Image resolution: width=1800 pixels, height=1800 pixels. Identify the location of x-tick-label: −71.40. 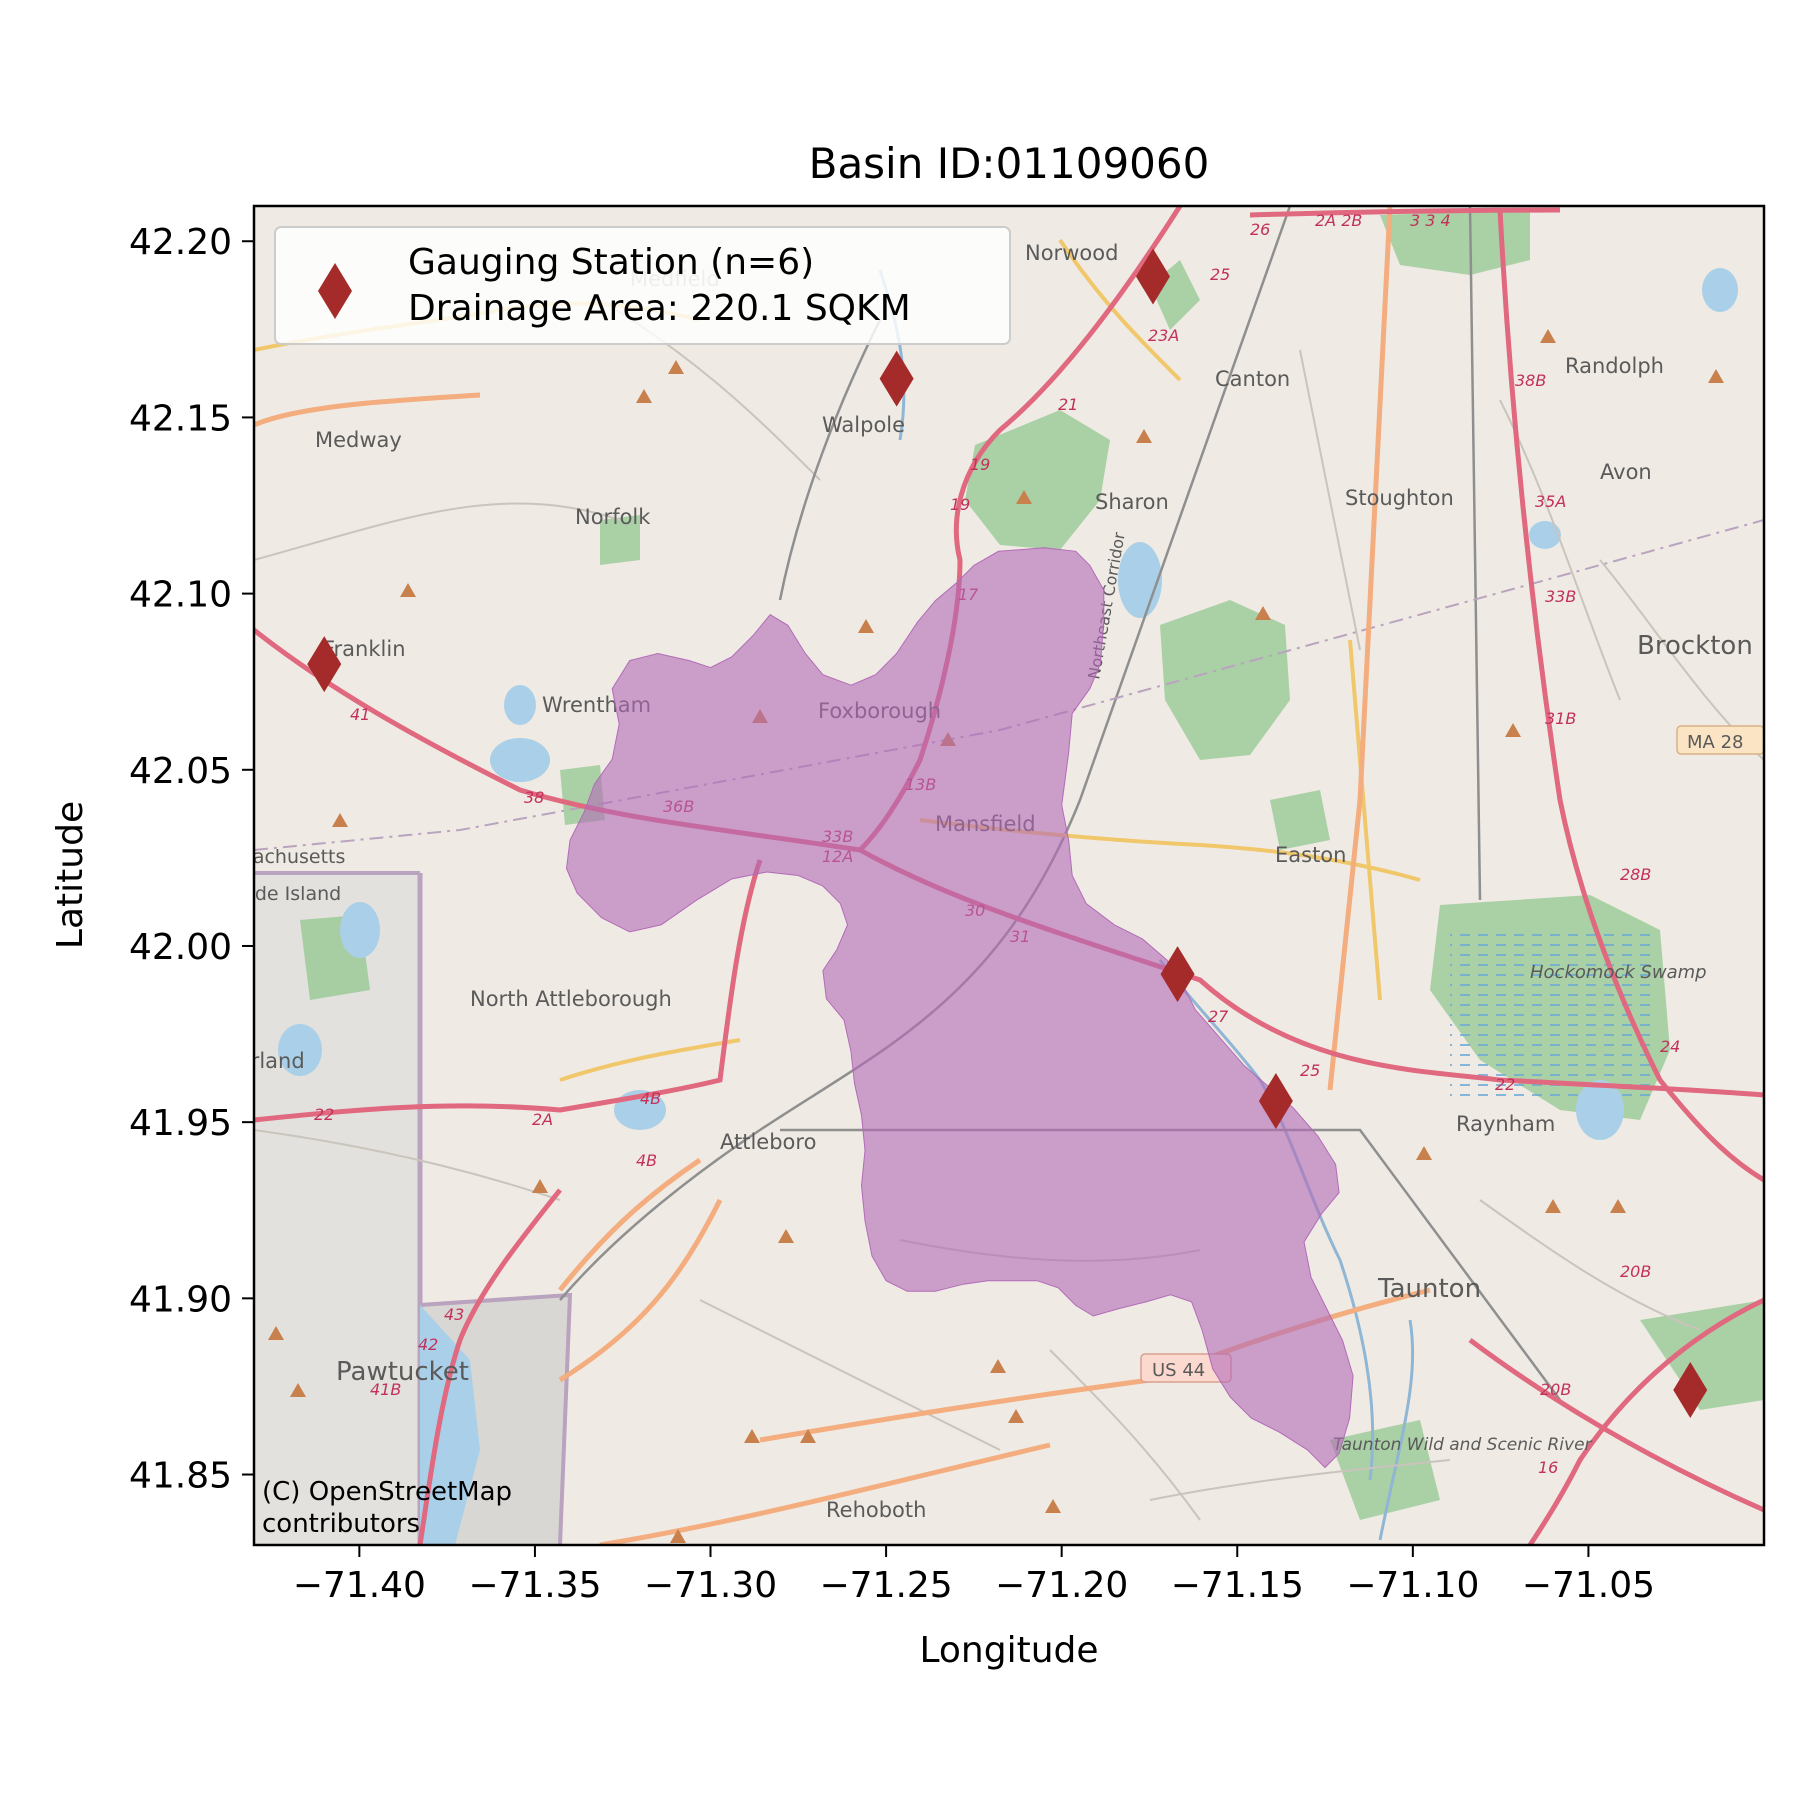
(359, 1585).